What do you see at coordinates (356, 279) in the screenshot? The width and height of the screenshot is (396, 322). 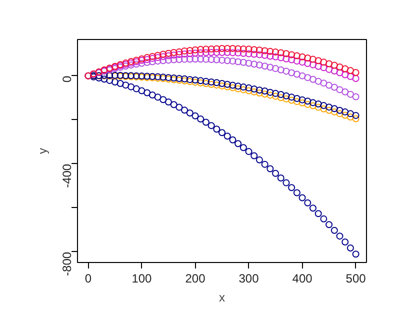 I see `x-tick-label: 500` at bounding box center [356, 279].